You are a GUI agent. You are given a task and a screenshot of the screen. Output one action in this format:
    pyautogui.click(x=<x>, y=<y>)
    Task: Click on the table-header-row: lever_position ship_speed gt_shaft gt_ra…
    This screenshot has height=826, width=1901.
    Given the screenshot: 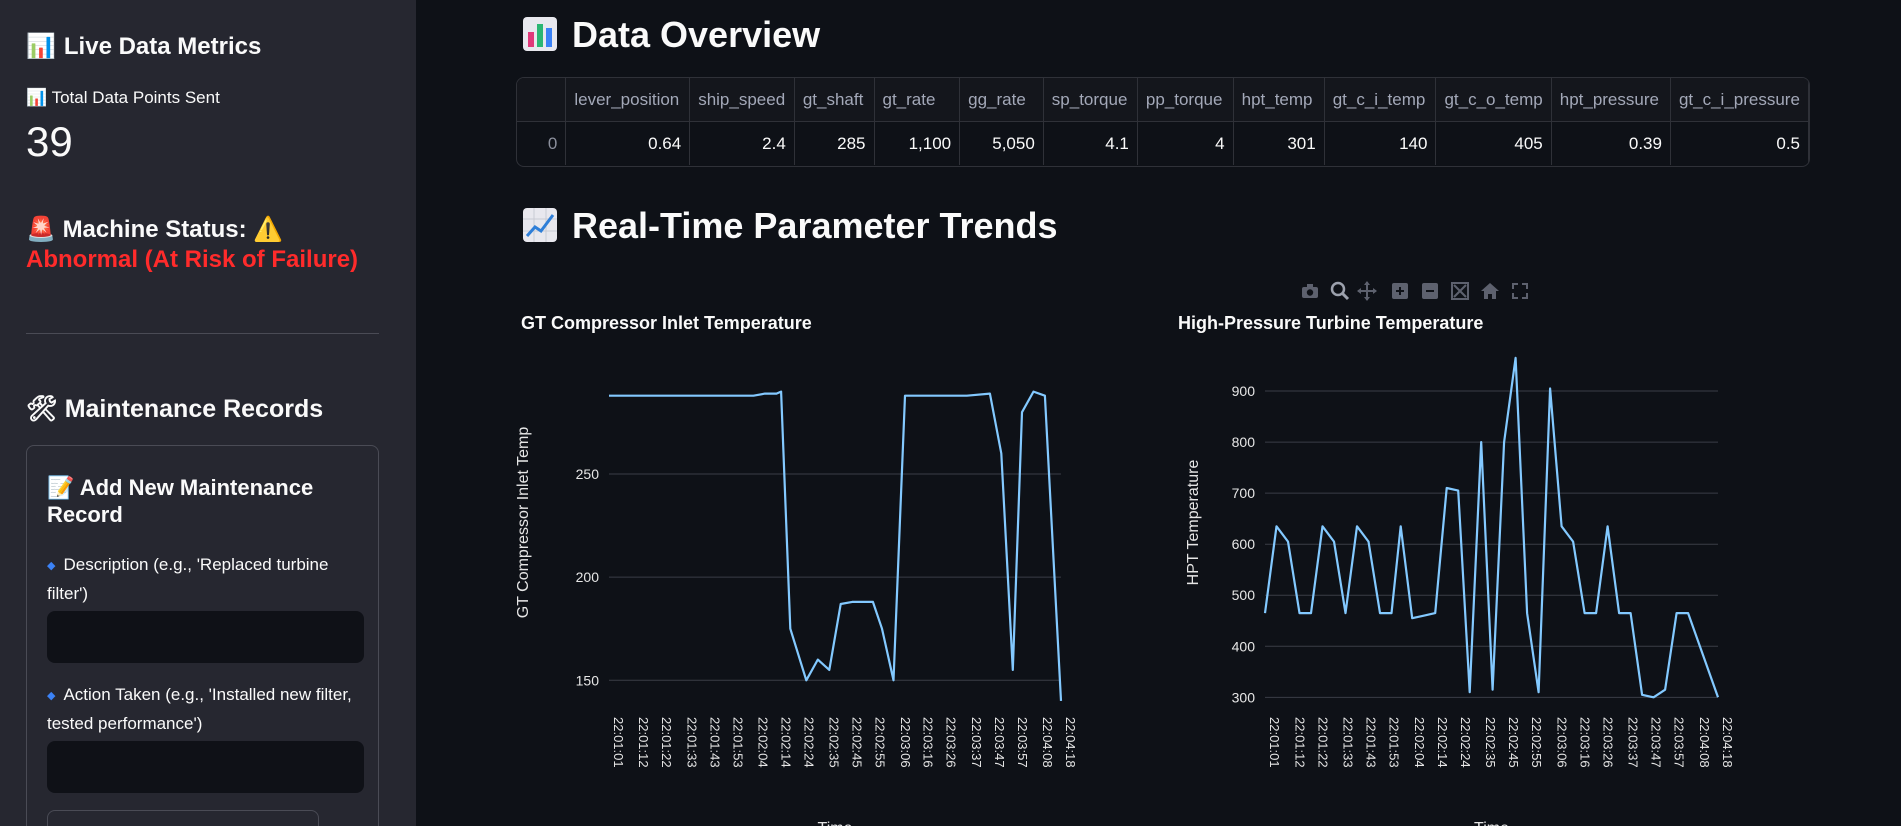 What is the action you would take?
    pyautogui.click(x=1163, y=100)
    